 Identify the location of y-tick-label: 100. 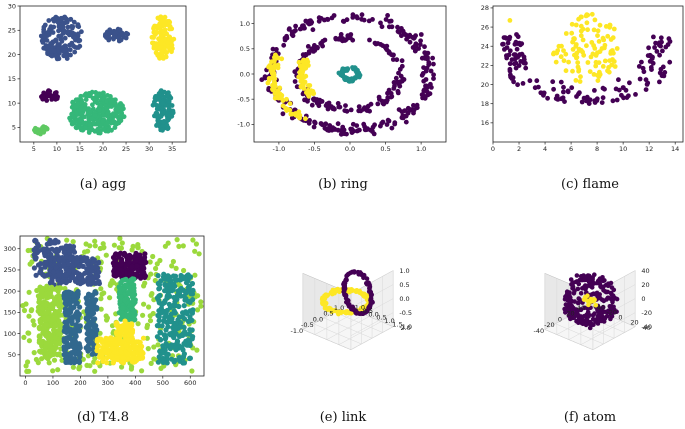
(10, 334).